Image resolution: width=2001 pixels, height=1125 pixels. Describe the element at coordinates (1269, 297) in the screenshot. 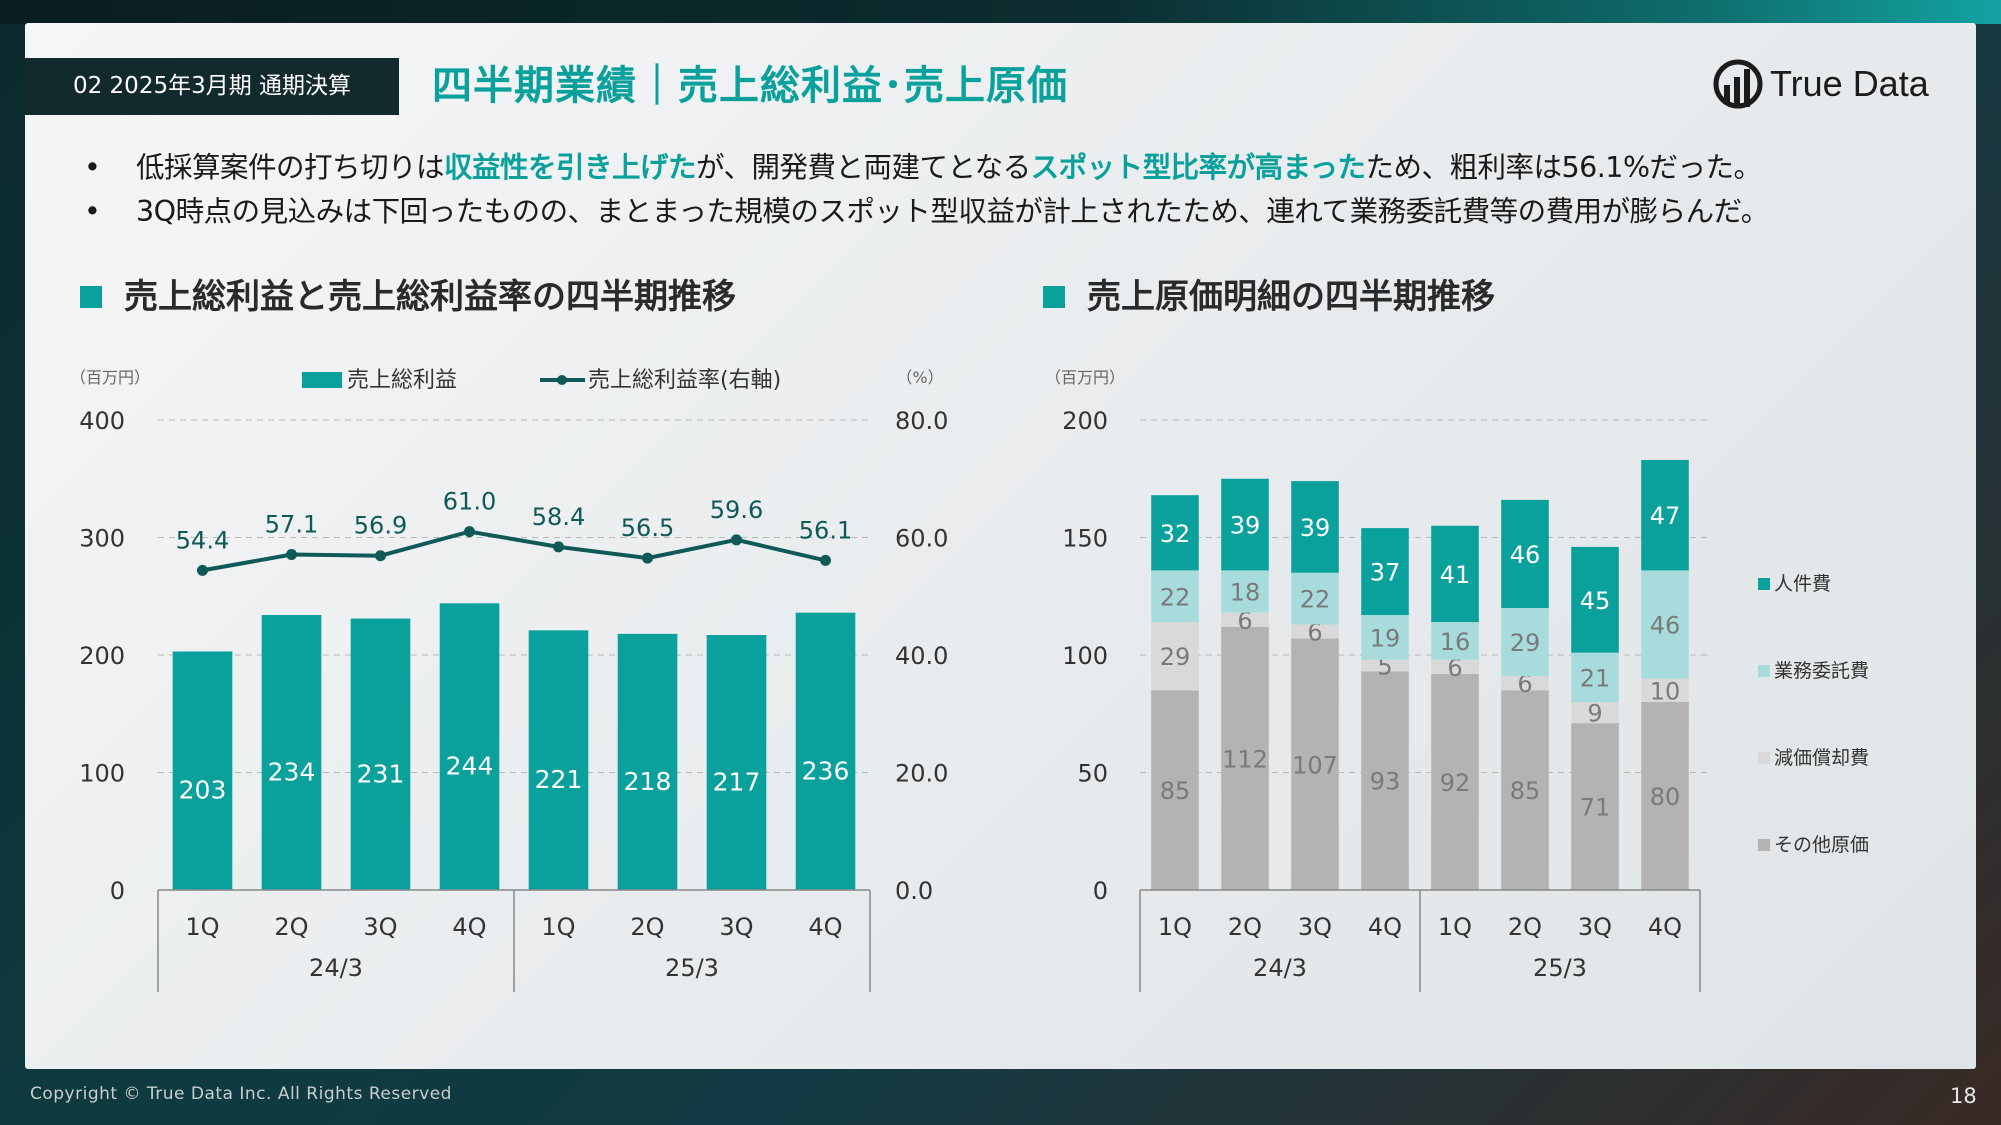

I see `right-section-heading: 売上原価明細の四半期推移` at that location.